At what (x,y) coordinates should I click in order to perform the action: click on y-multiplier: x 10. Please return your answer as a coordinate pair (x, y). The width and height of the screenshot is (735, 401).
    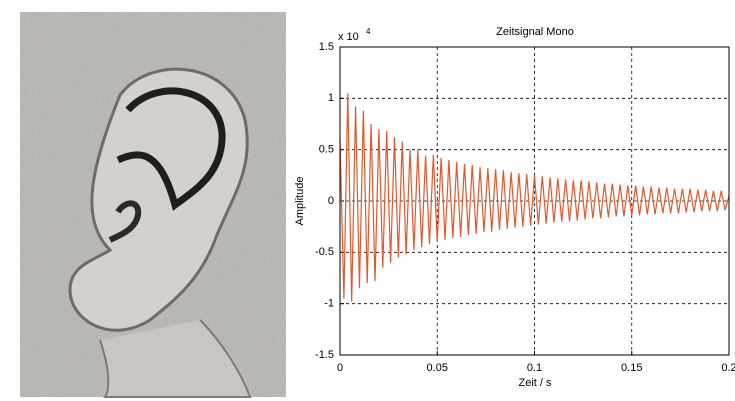
    Looking at the image, I should click on (348, 37).